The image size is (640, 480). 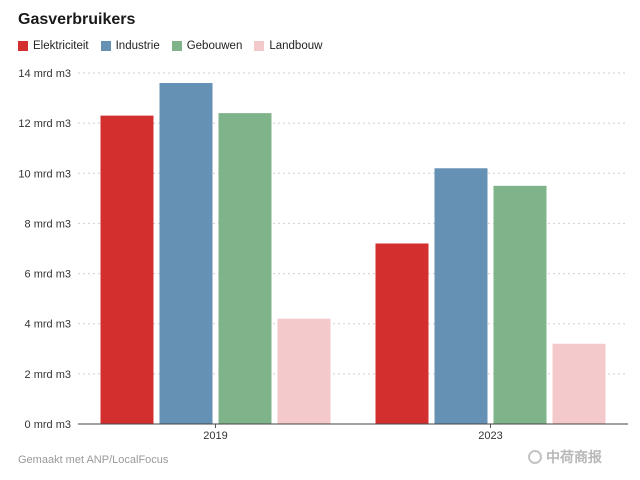 What do you see at coordinates (48, 224) in the screenshot?
I see `y-tick-label: 8 mrd m3` at bounding box center [48, 224].